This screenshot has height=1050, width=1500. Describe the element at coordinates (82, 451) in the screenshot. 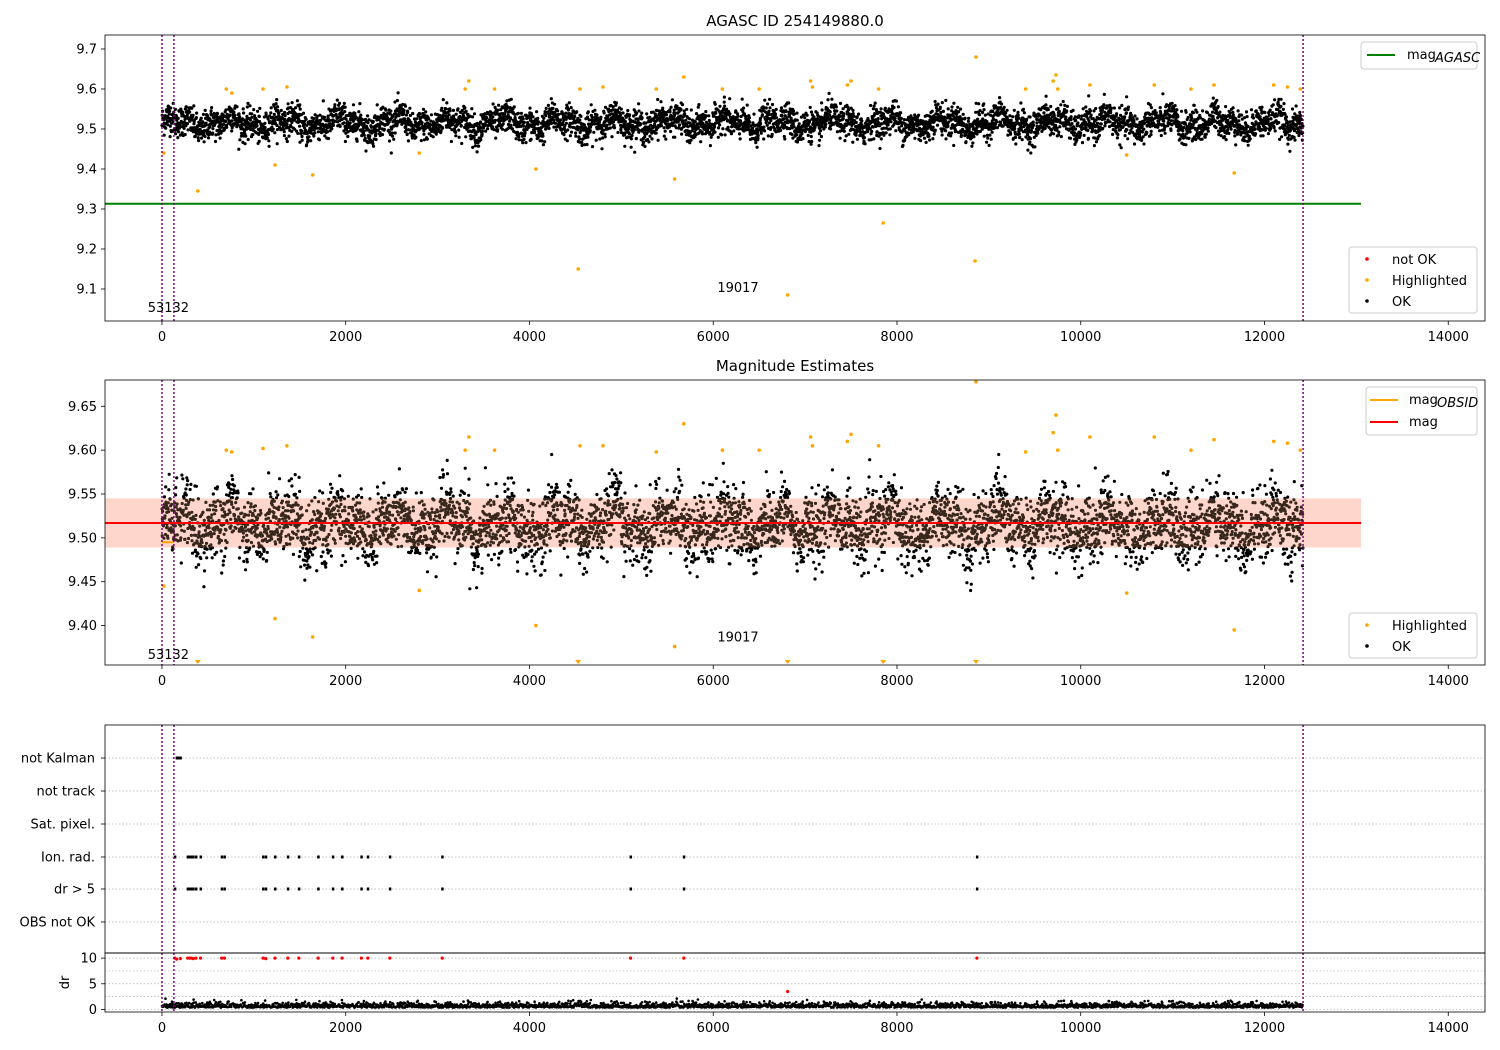

I see `y-tick-label: 9.60` at that location.